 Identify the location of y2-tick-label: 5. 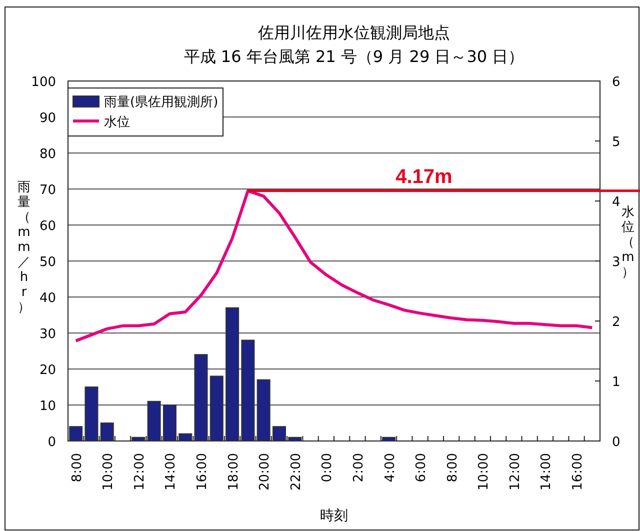
(616, 142).